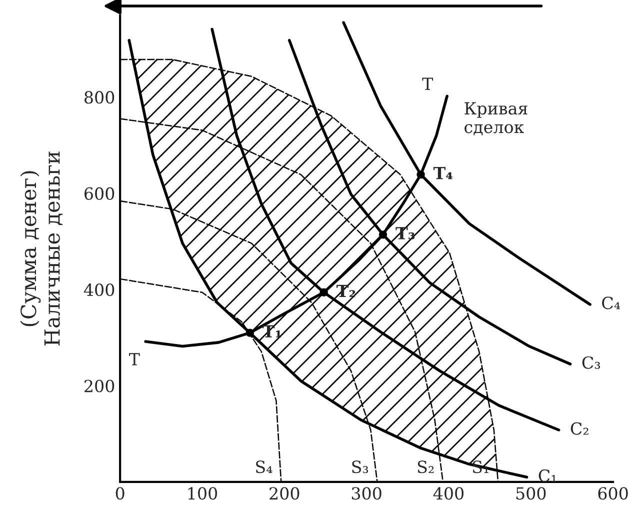 Image resolution: width=632 pixels, height=510 pixels. What do you see at coordinates (428, 84) in the screenshot?
I see `annotation: T` at bounding box center [428, 84].